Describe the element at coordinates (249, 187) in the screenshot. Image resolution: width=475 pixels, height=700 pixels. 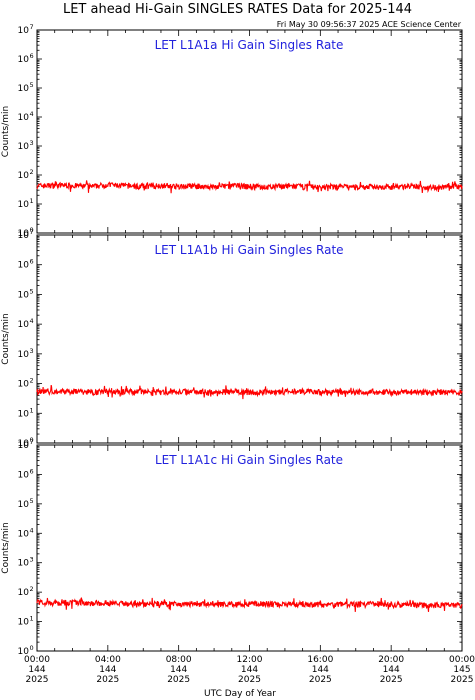
I see `series-line` at that location.